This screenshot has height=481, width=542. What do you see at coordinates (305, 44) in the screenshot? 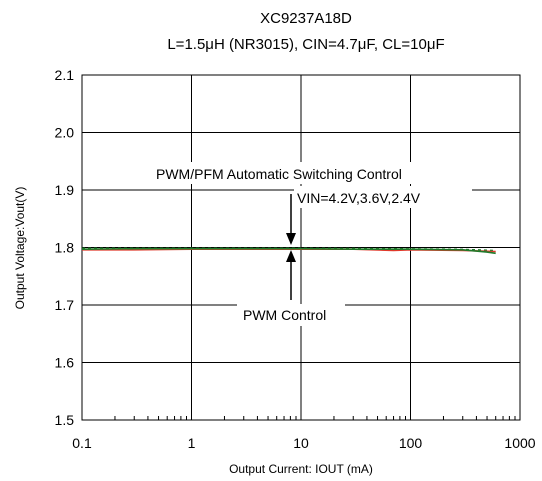
I see `chart-subtitle: L=1.5μH (NR3015), CIN=4.7μF, CL=10μF` at bounding box center [305, 44].